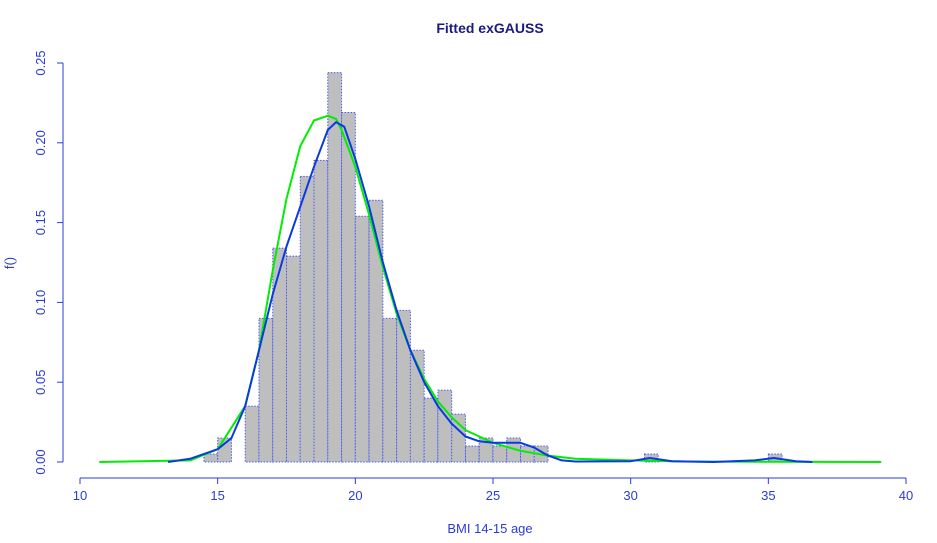  Describe the element at coordinates (40, 62) in the screenshot. I see `y-tick-label: 0.25` at that location.